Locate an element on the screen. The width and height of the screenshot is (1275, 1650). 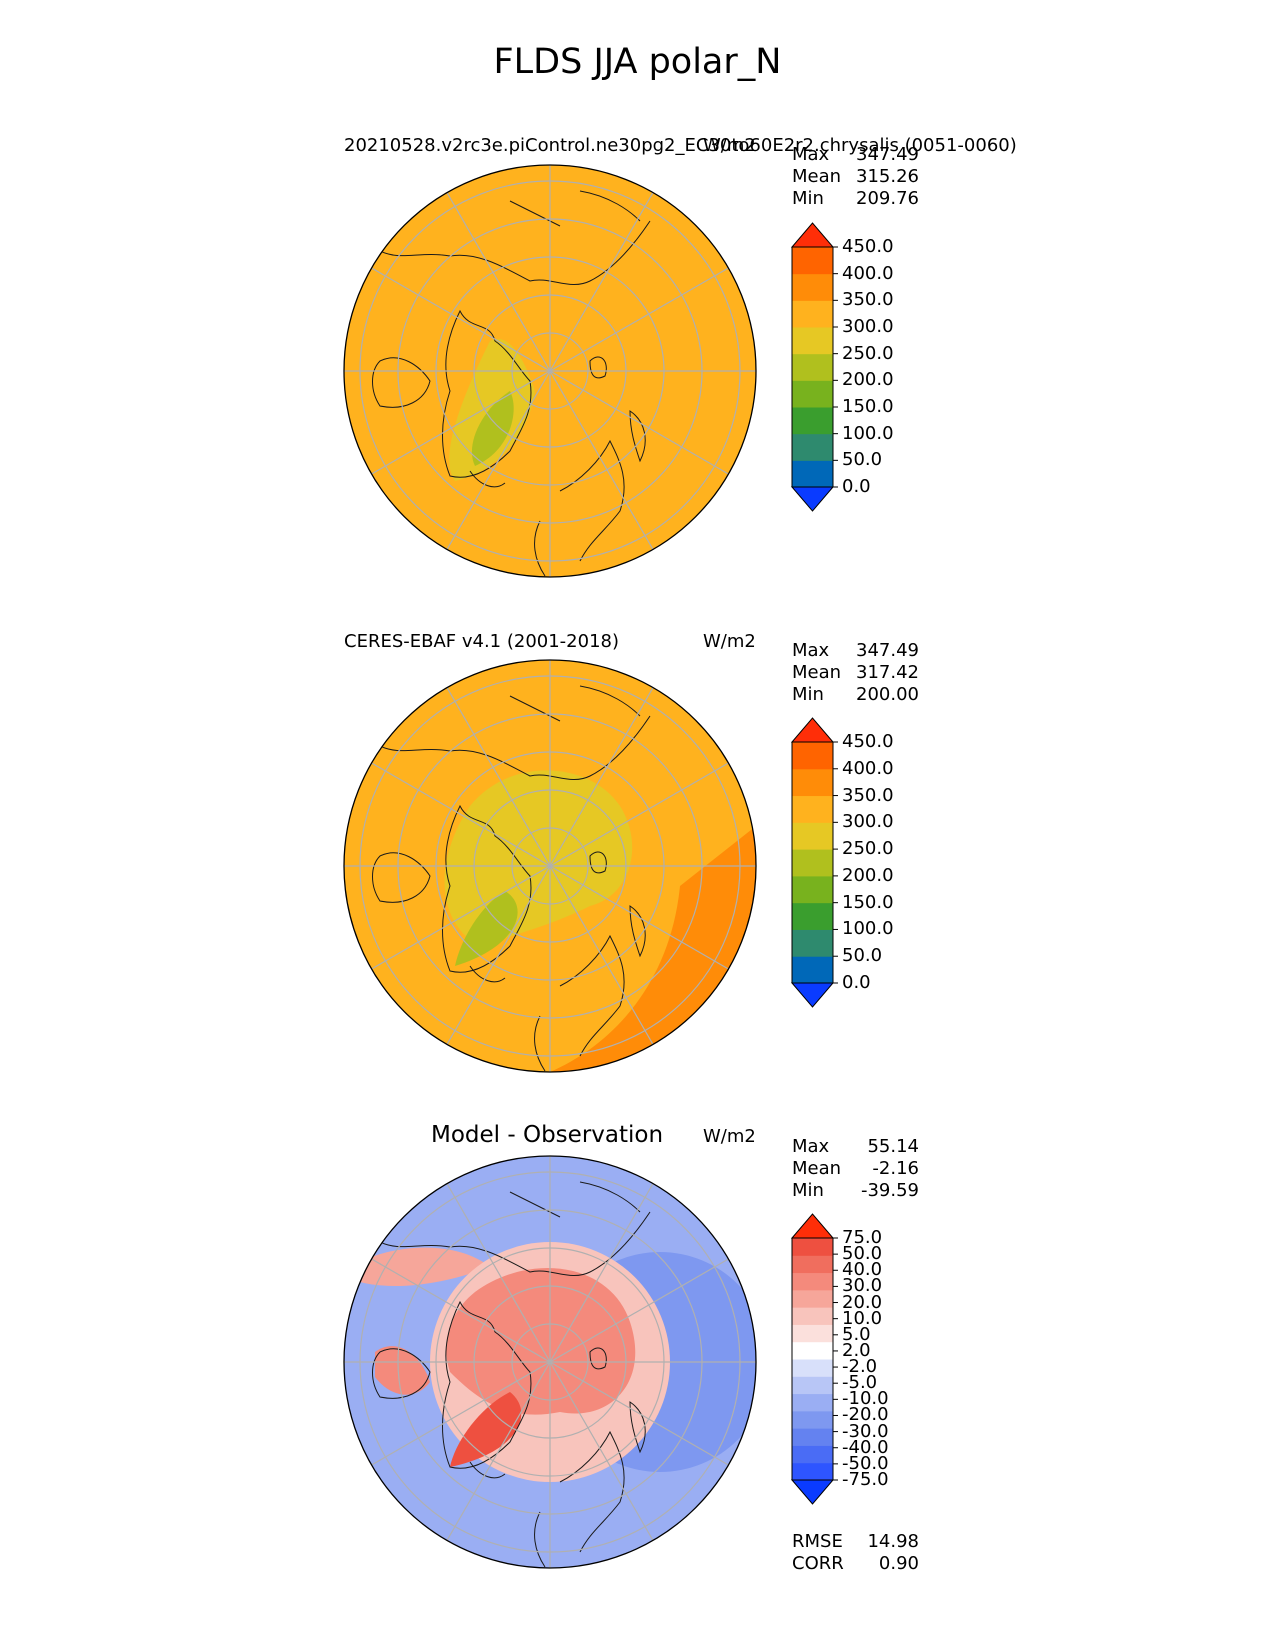
panel-2-stat-mean-label: Mean is located at coordinates (817, 672).